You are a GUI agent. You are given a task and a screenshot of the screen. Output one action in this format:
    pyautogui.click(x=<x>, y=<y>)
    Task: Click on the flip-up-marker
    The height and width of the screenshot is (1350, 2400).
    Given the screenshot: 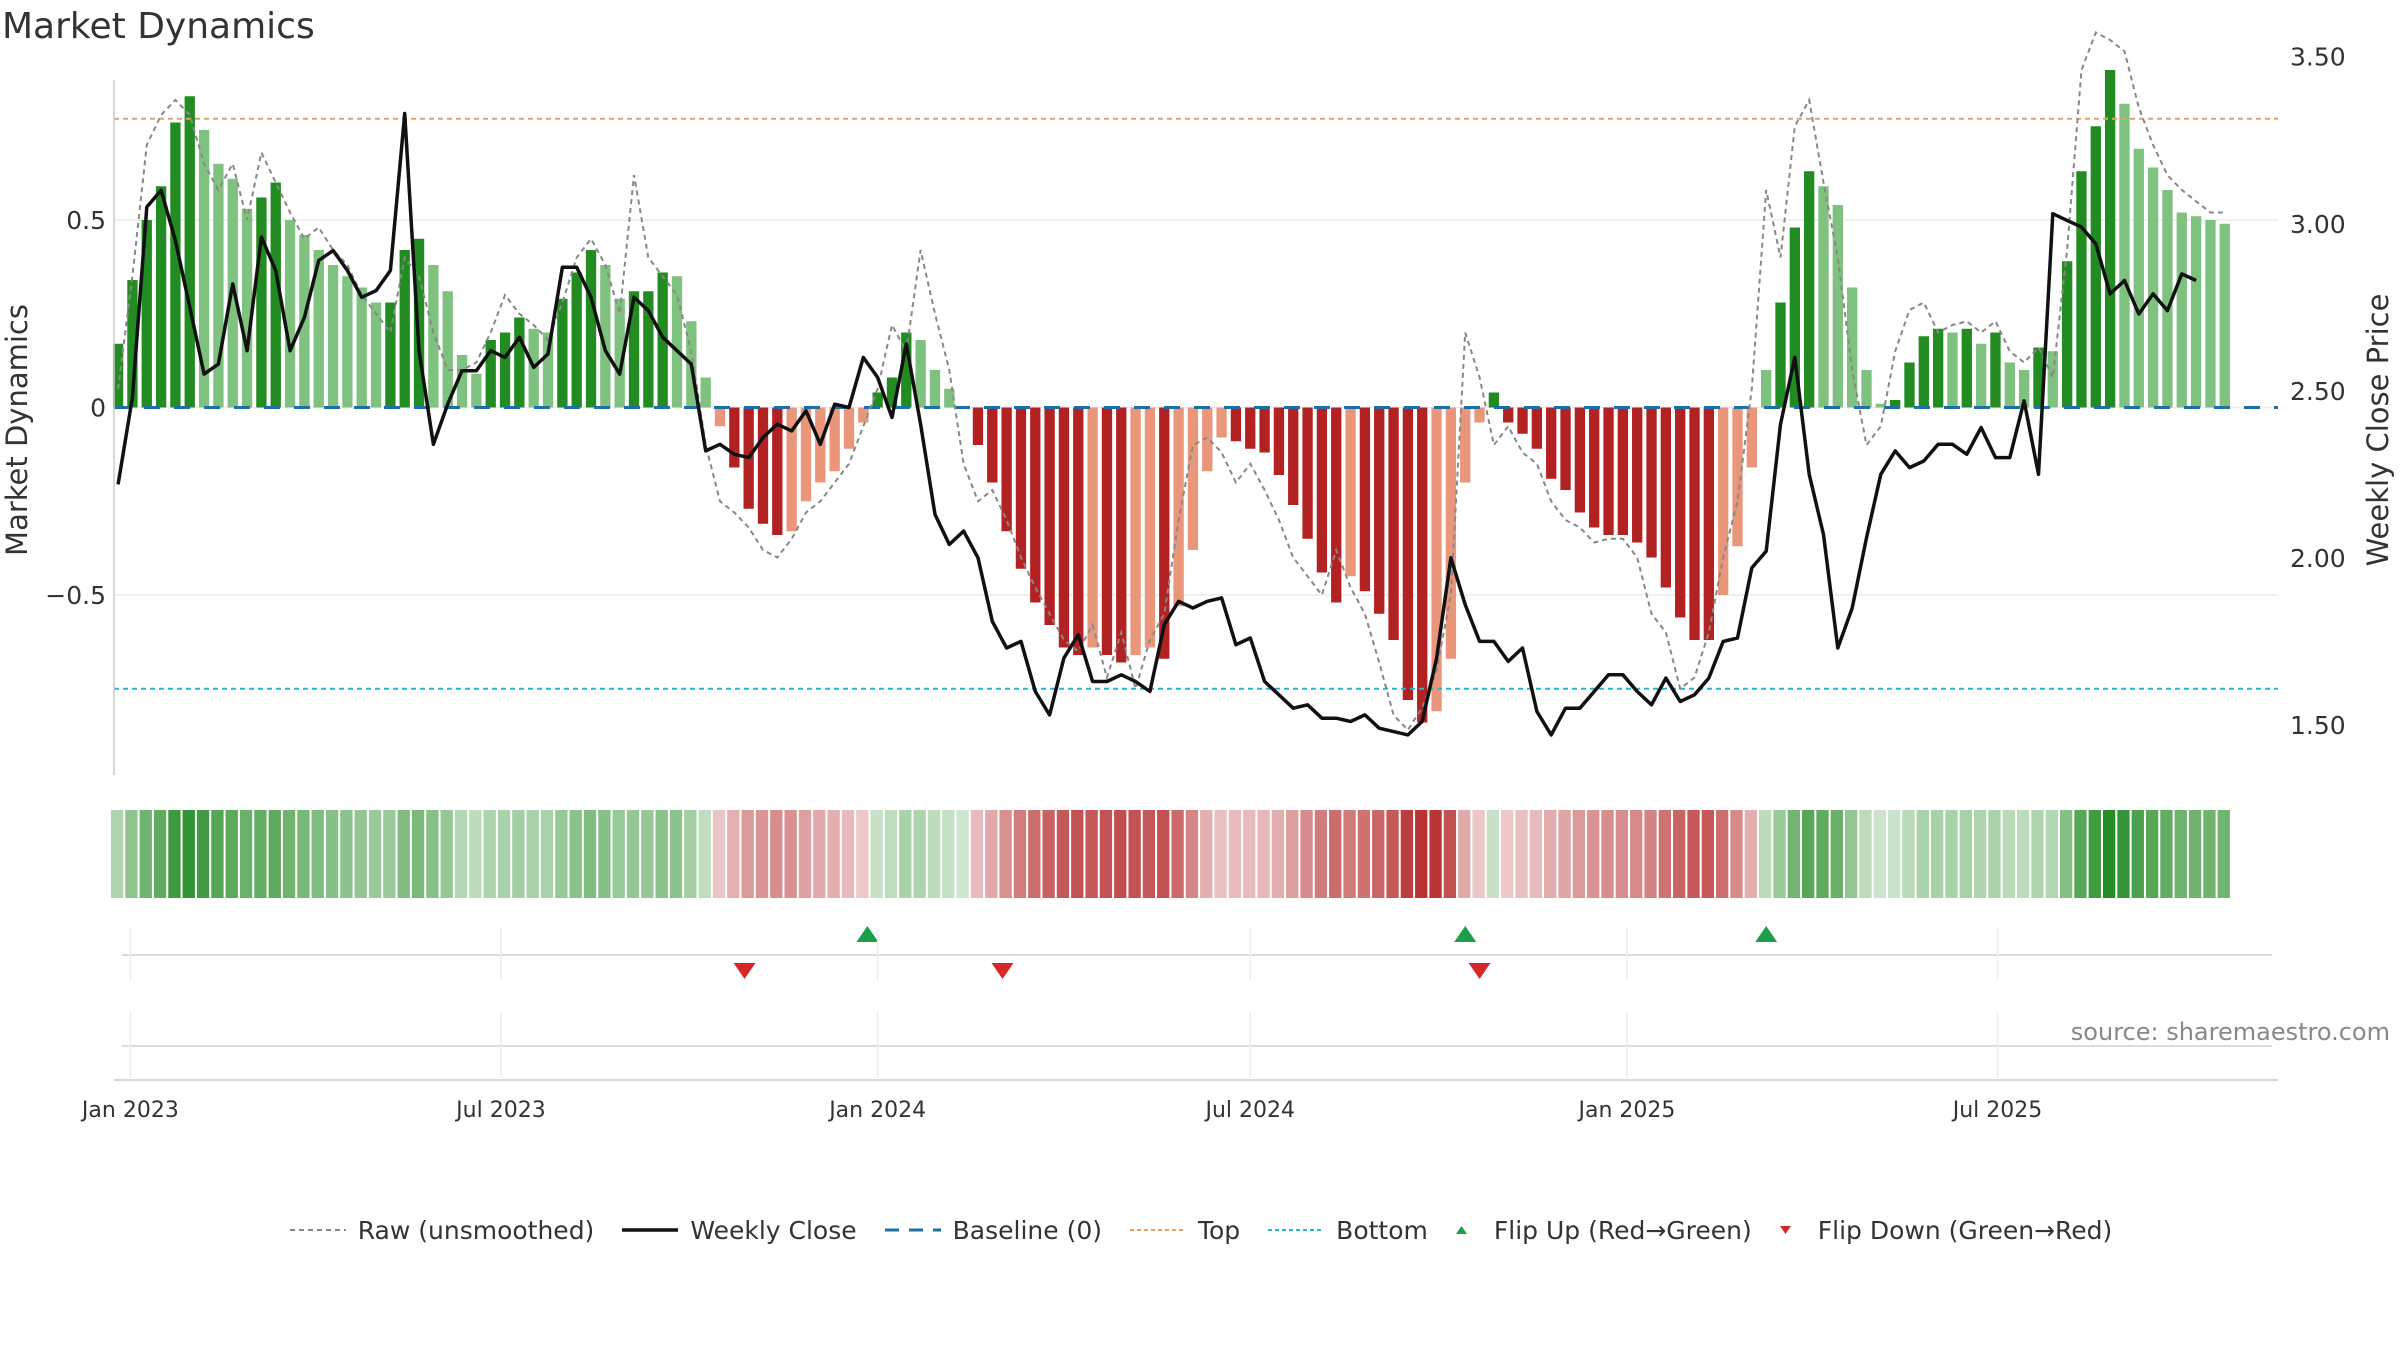 What is the action you would take?
    pyautogui.click(x=867, y=934)
    